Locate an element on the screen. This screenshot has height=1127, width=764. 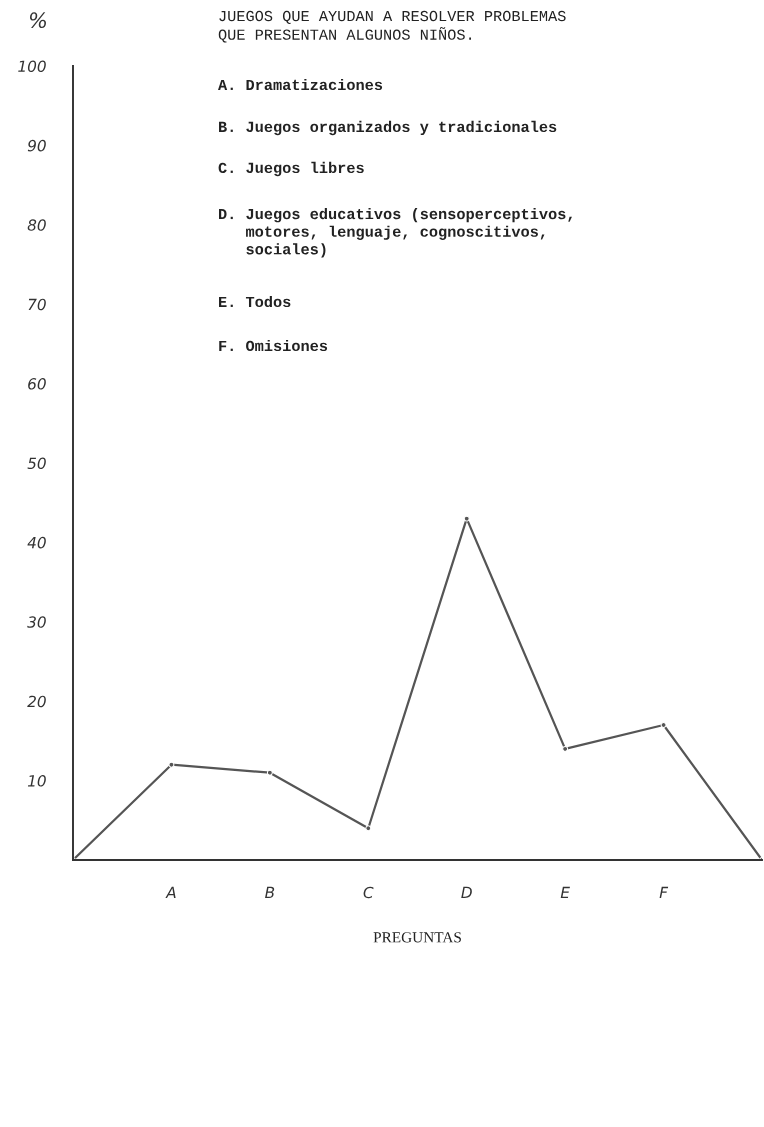
y-tick-label: 90 is located at coordinates (36, 145).